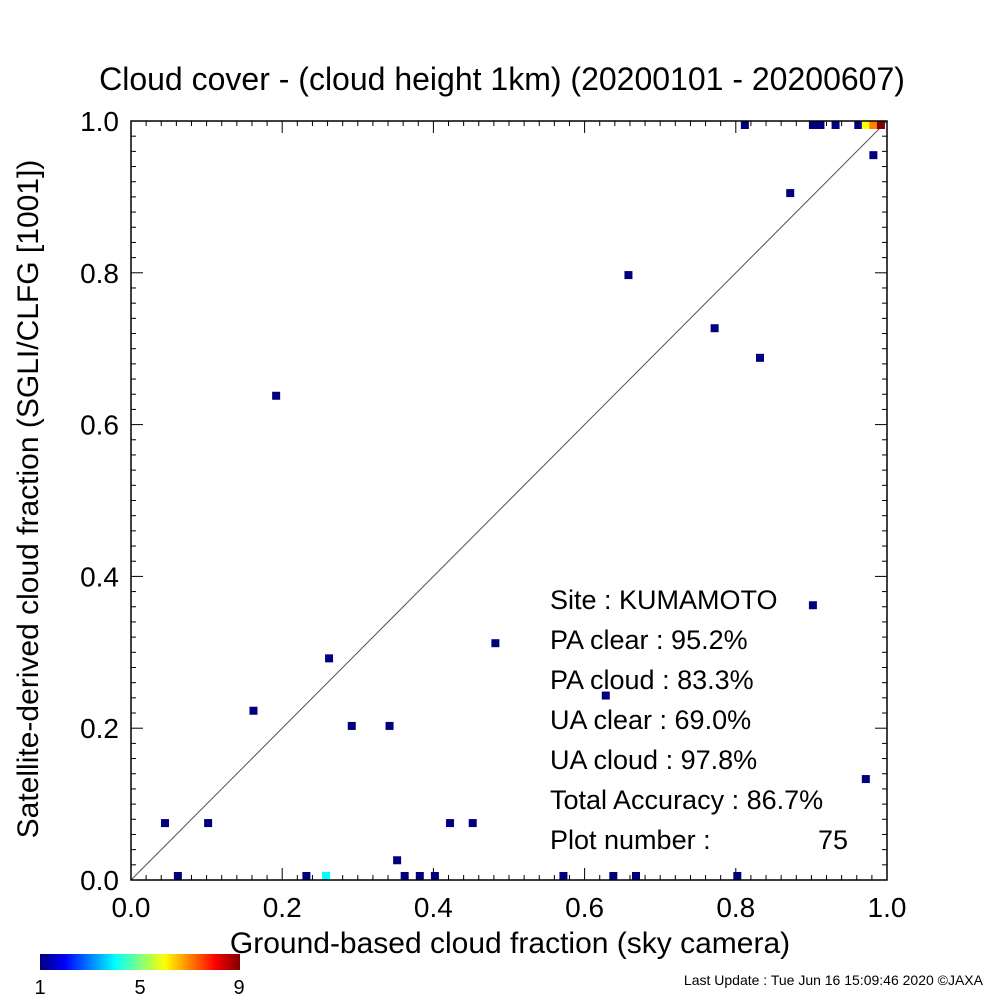 The height and width of the screenshot is (1005, 1000). What do you see at coordinates (99, 425) in the screenshot?
I see `y-tick-label: 0.6` at bounding box center [99, 425].